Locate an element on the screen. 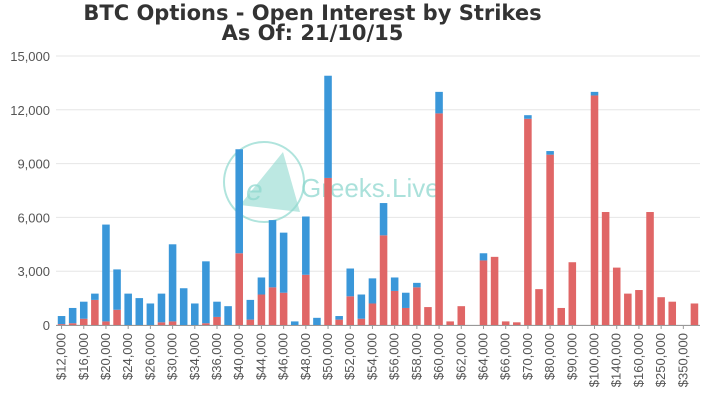  x-tick-label: $20,000 is located at coordinates (105, 356).